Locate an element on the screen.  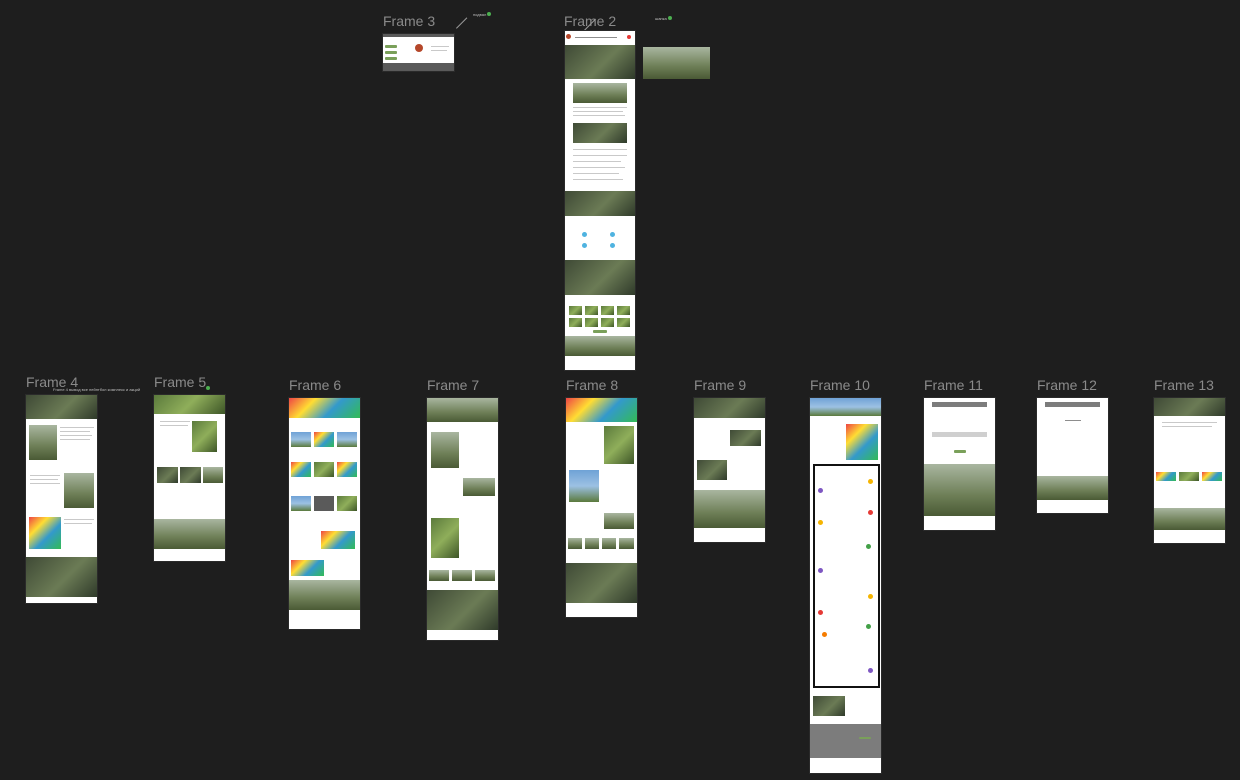
frame-label-13: Frame 13 is located at coordinates (1184, 385).